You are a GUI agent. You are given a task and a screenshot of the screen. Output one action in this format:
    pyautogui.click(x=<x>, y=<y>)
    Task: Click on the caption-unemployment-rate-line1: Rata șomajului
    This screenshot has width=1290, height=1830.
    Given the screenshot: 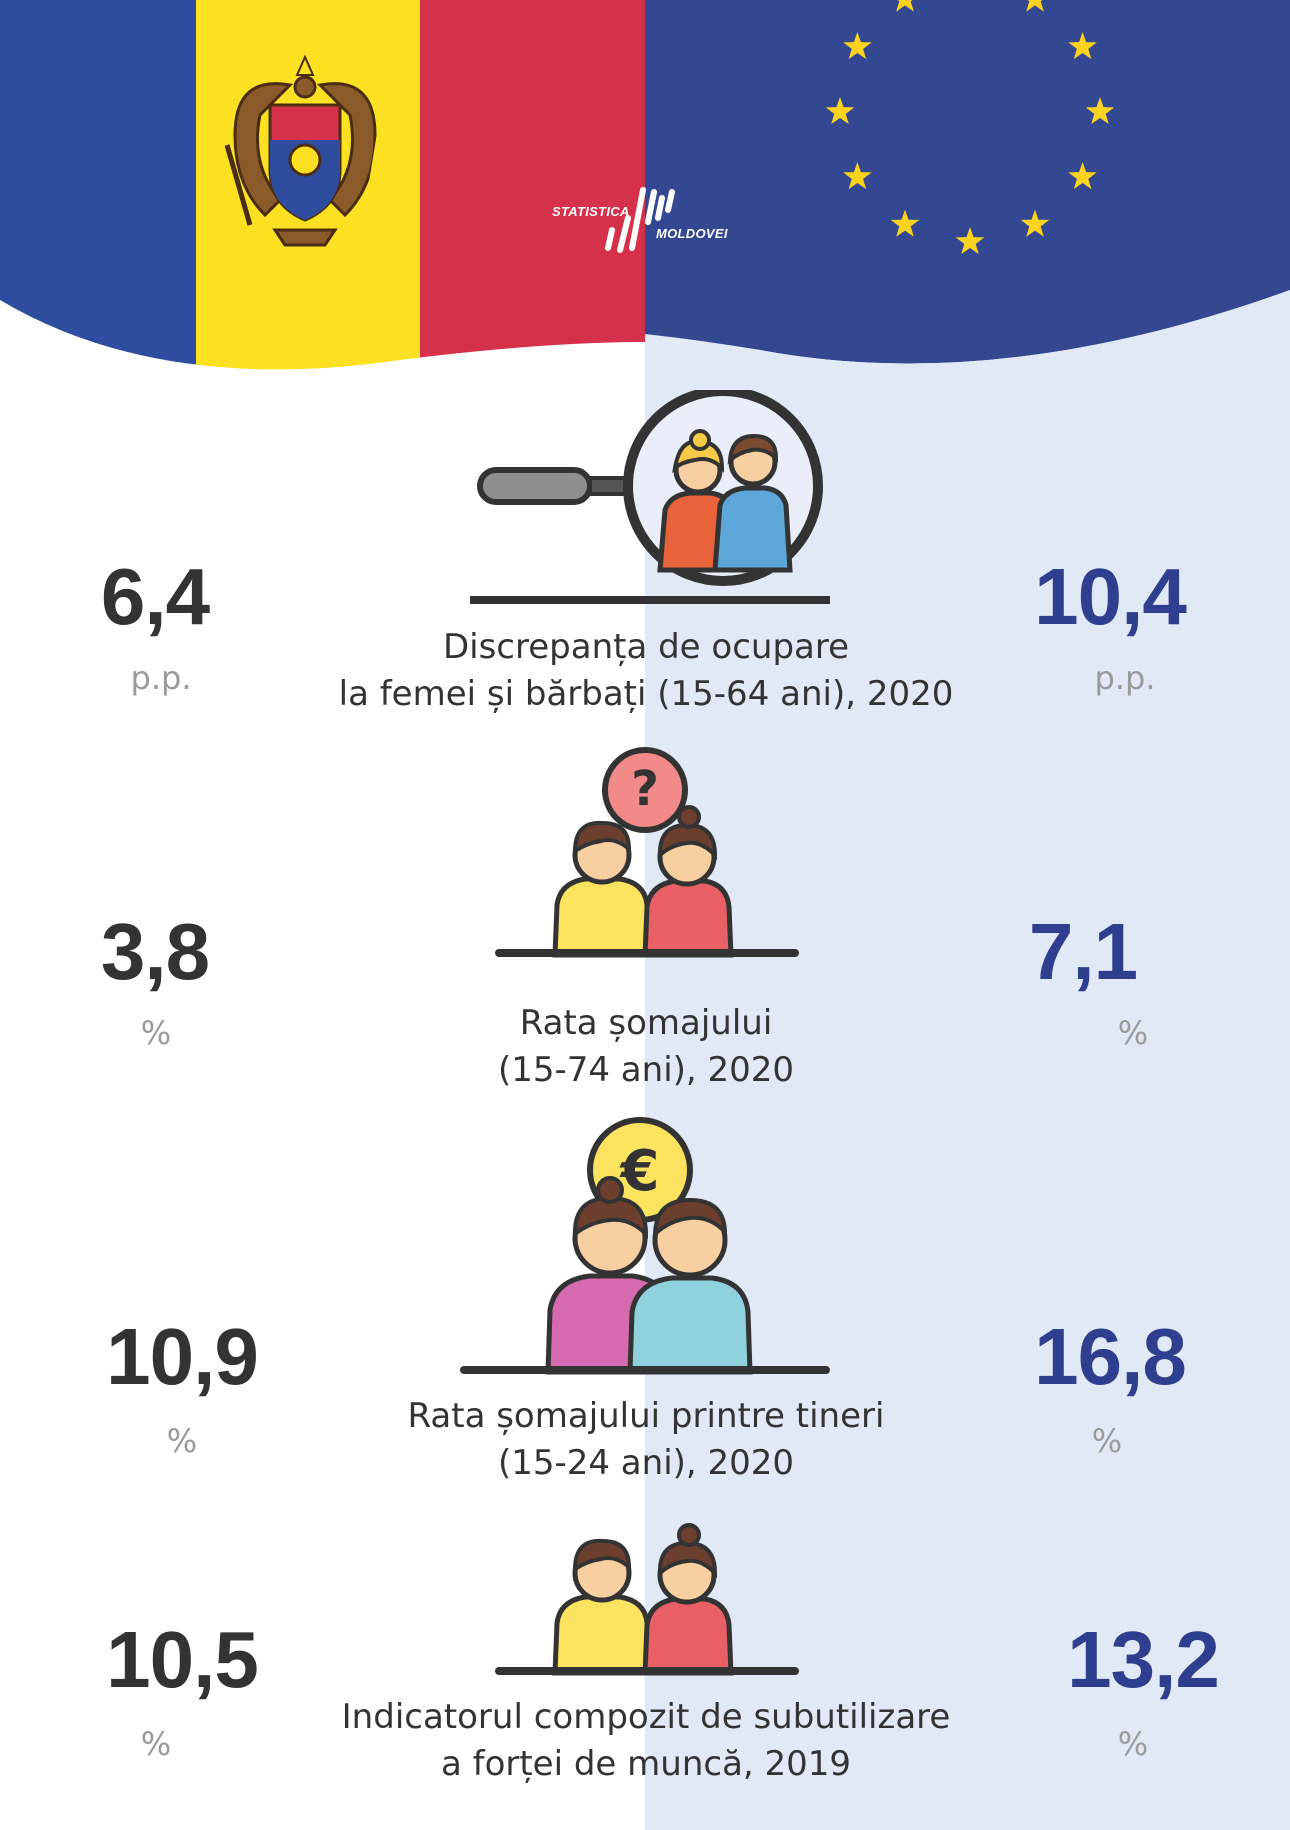 What is the action you would take?
    pyautogui.click(x=646, y=1023)
    